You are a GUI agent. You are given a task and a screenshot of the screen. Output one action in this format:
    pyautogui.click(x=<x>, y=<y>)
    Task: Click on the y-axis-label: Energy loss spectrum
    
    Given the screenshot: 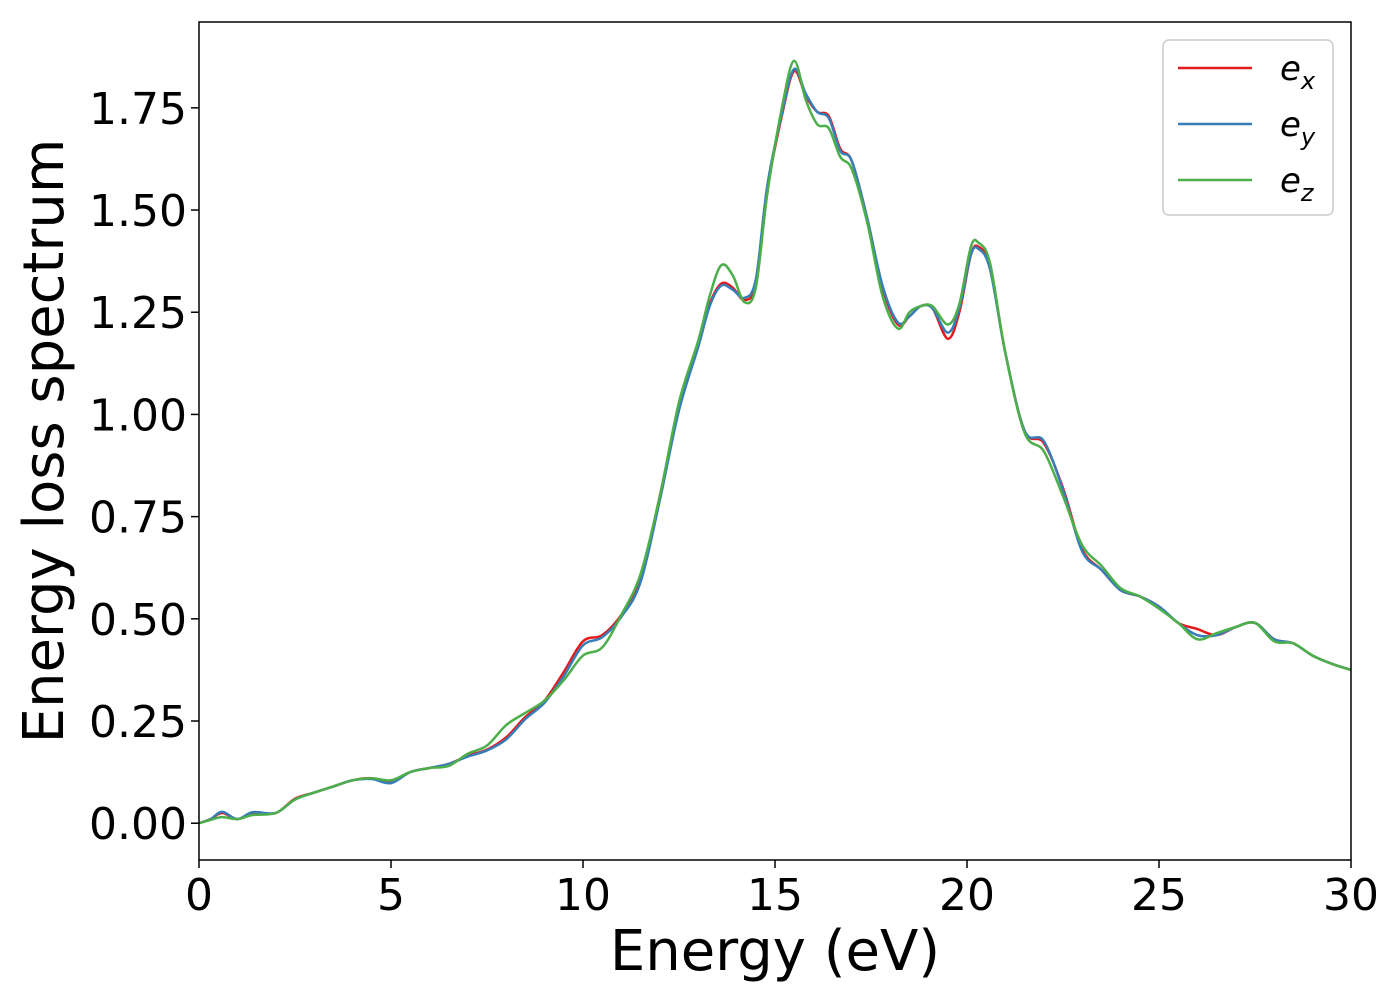 What is the action you would take?
    pyautogui.click(x=44, y=441)
    